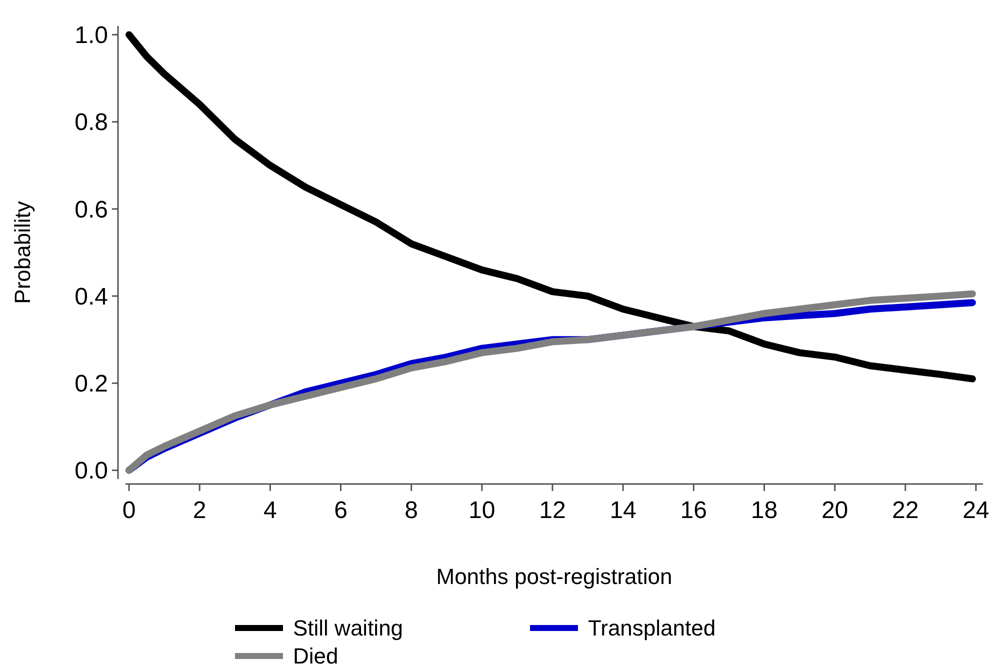 This screenshot has width=997, height=671. What do you see at coordinates (199, 510) in the screenshot?
I see `x-tick-label: 2` at bounding box center [199, 510].